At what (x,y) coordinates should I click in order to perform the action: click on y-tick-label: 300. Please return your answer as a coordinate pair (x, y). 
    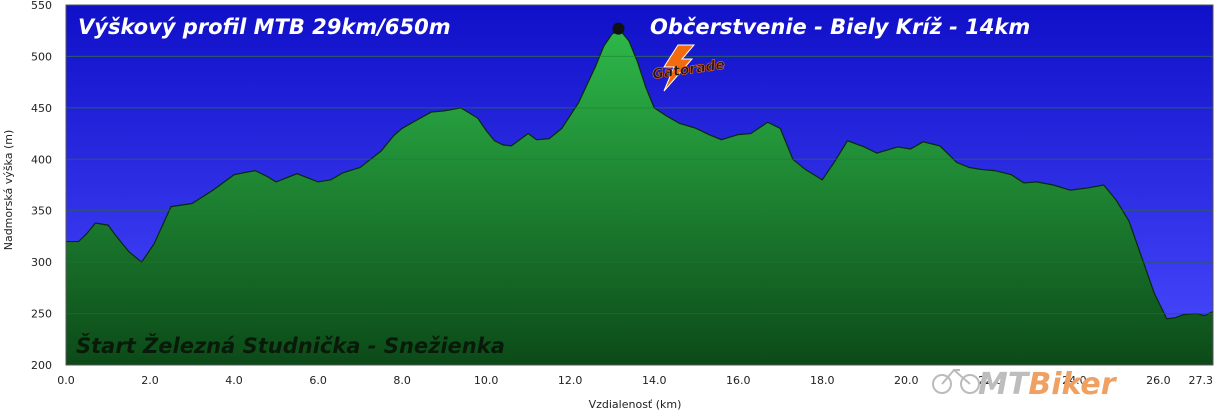
    Looking at the image, I should click on (41, 262).